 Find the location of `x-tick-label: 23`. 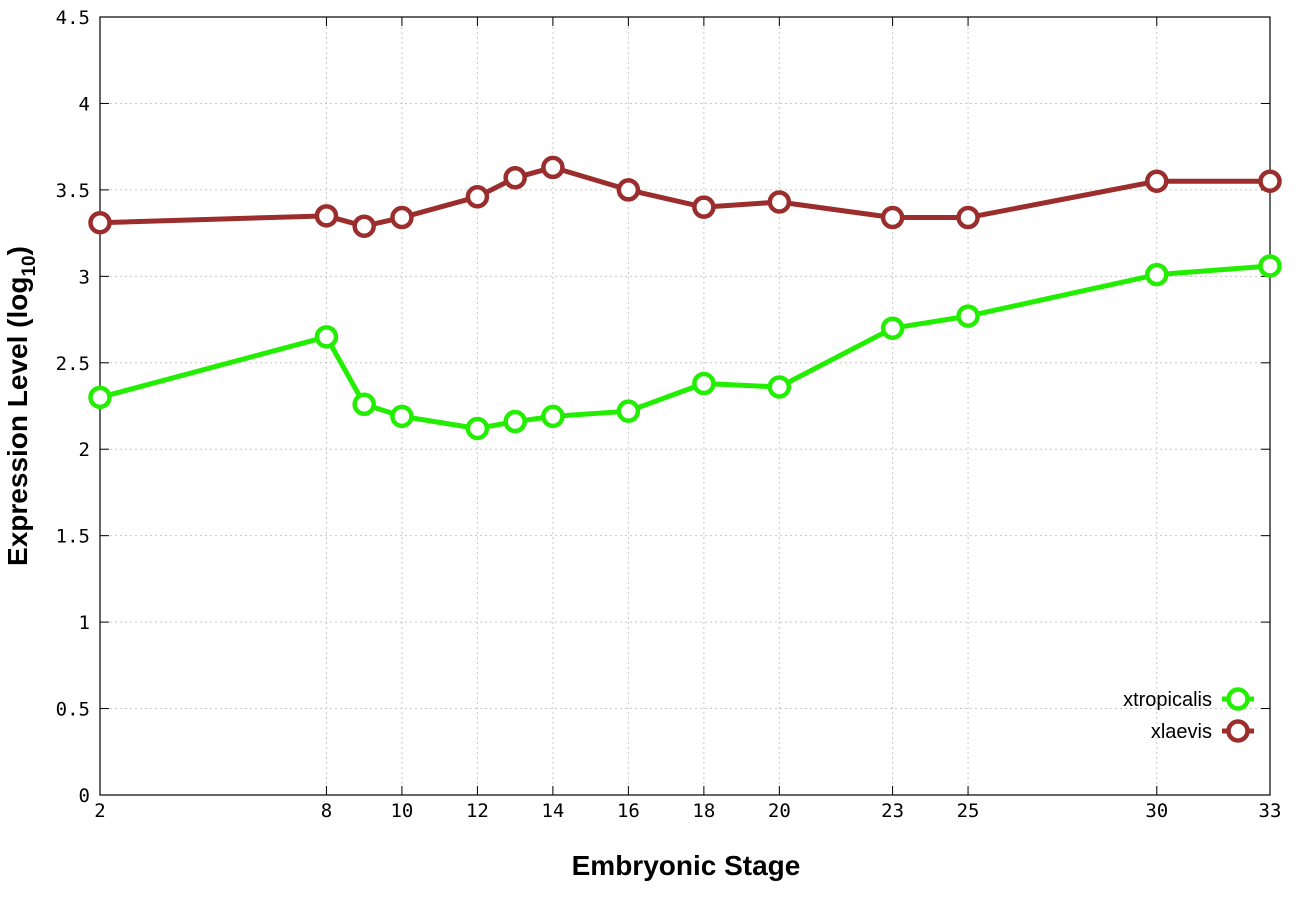

x-tick-label: 23 is located at coordinates (892, 811).